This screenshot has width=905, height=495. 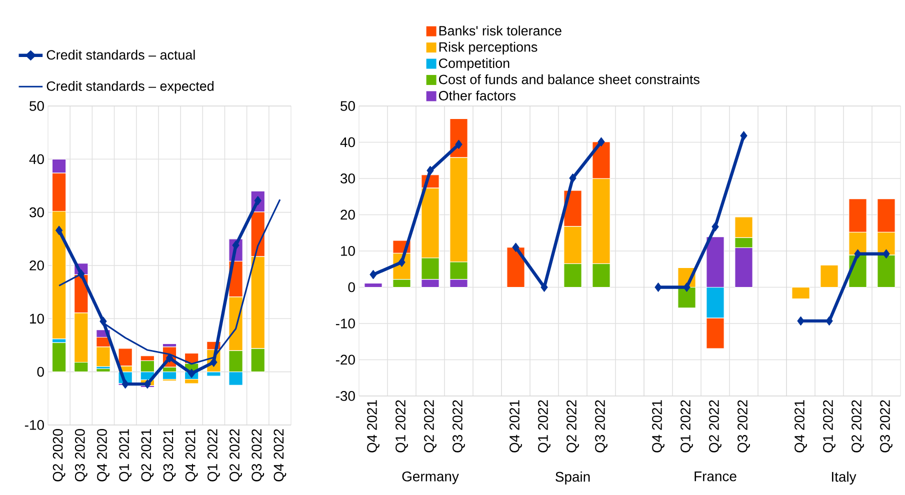 What do you see at coordinates (103, 455) in the screenshot?
I see `x-tick-label: Q4 2020` at bounding box center [103, 455].